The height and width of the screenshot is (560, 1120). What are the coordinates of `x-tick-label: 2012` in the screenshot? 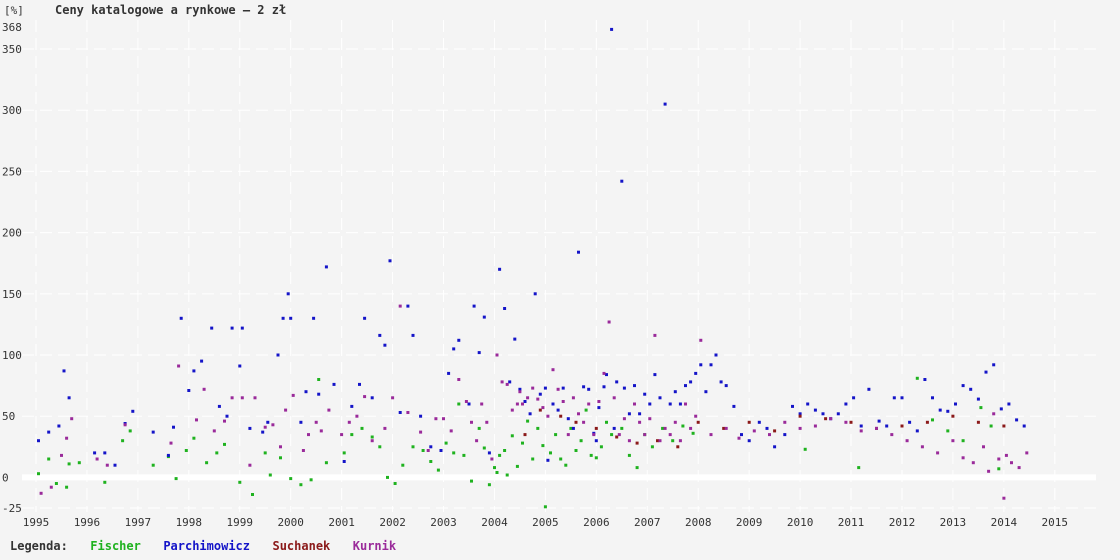 It's located at (902, 522).